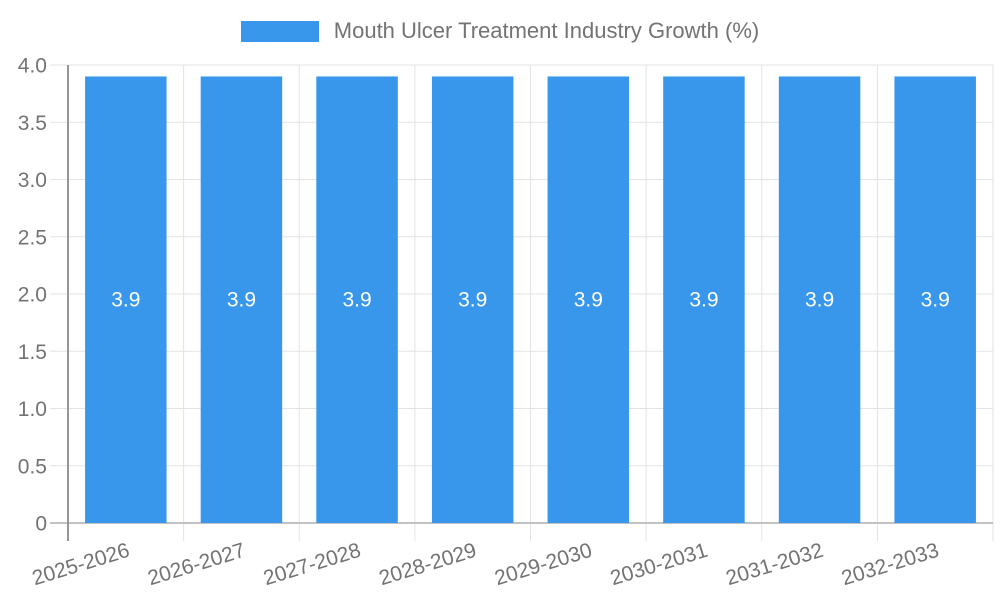 This screenshot has height=600, width=1000. I want to click on x-tick-label: 2025-2026, so click(81, 564).